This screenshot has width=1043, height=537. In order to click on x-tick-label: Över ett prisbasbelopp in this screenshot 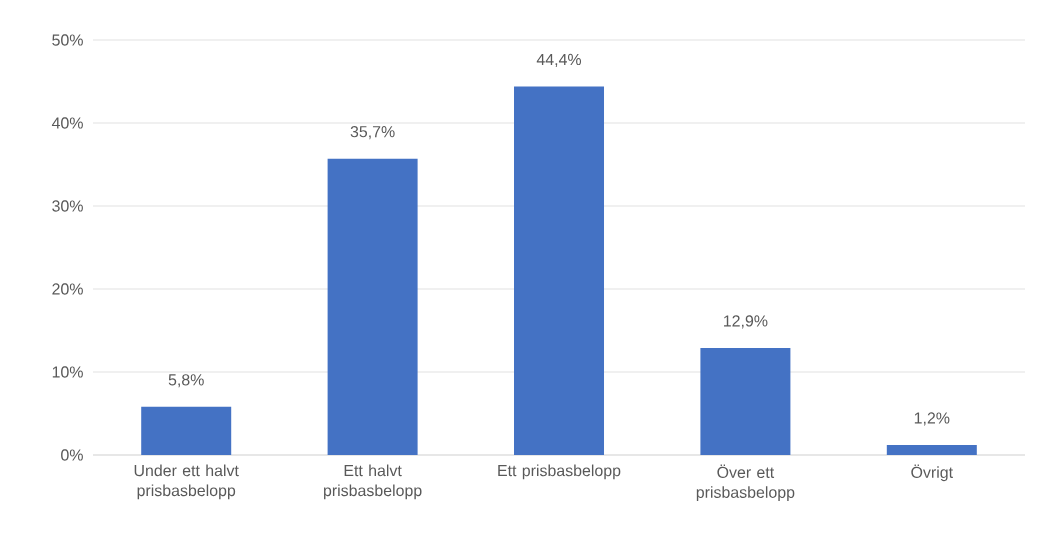, I will do `click(745, 483)`.